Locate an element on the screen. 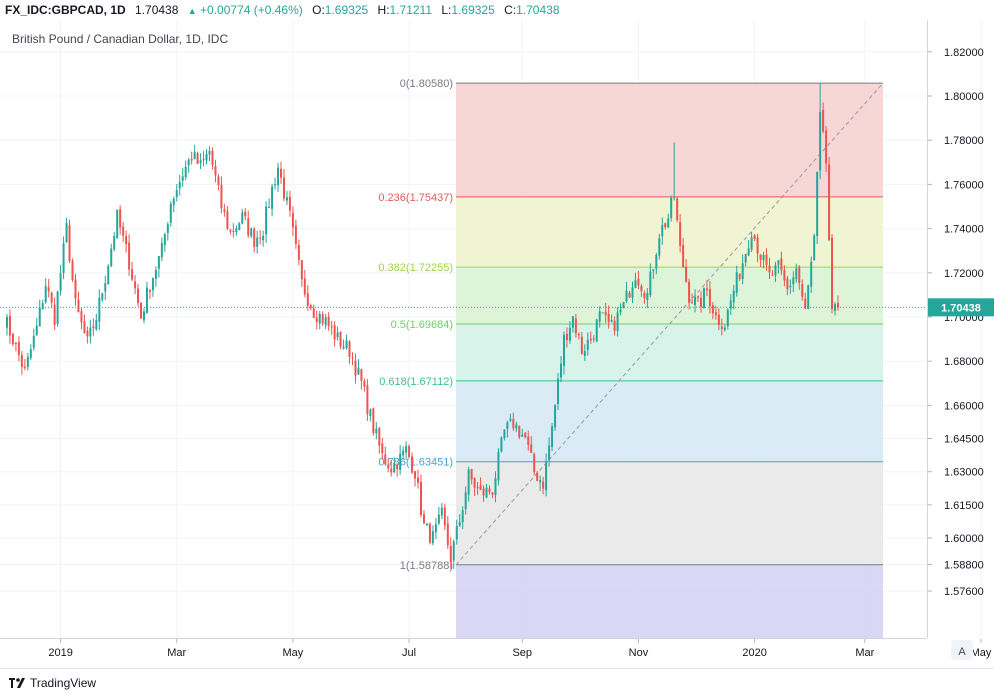 This screenshot has width=994, height=695. price-tick-label: 1.80000 is located at coordinates (964, 97).